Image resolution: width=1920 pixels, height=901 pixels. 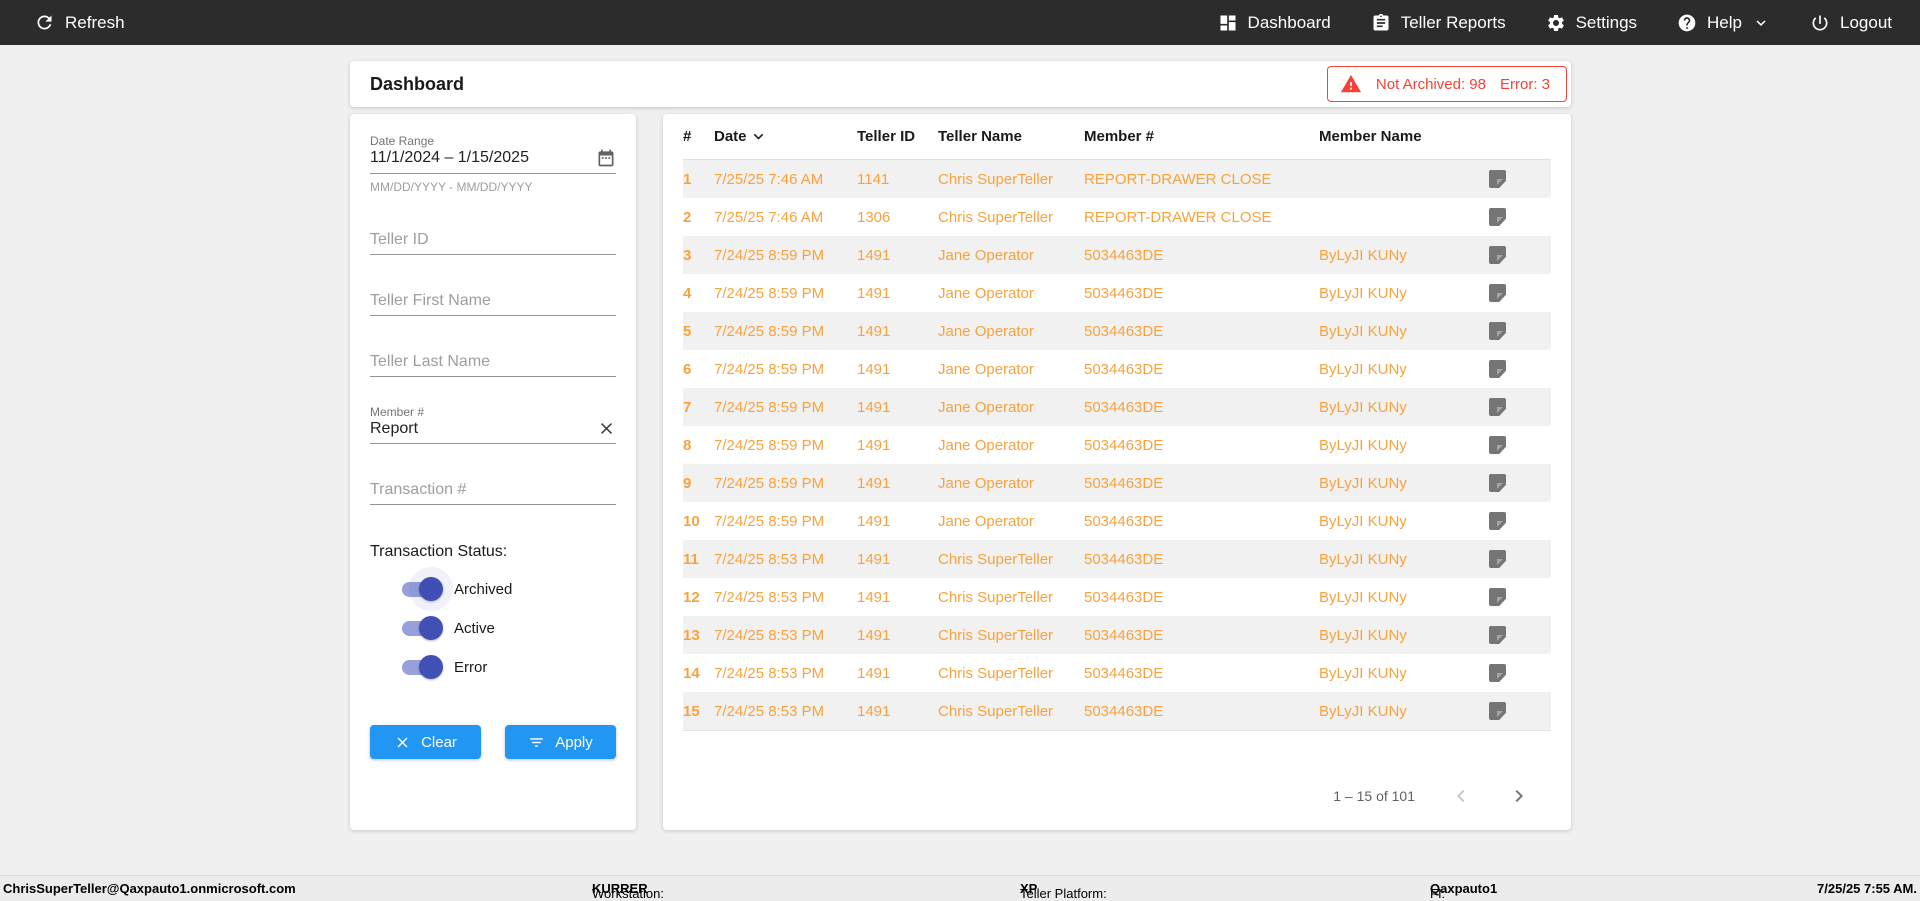 What do you see at coordinates (451, 187) in the screenshot?
I see `date-format-hint: MM/DD/YYYY - MM/DD/YYYY` at bounding box center [451, 187].